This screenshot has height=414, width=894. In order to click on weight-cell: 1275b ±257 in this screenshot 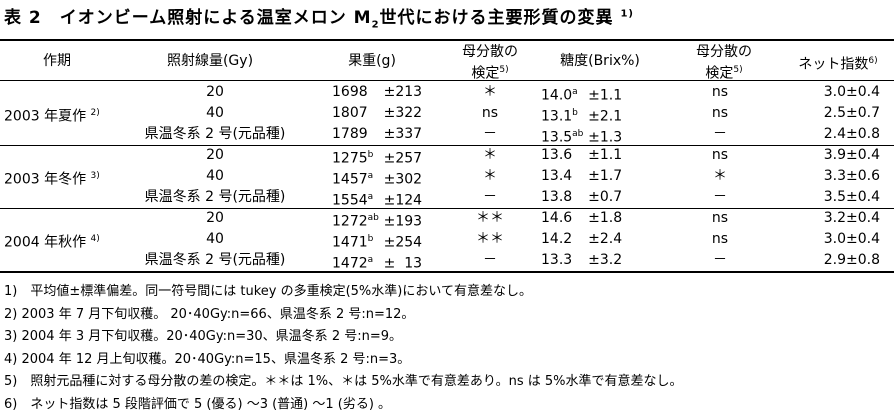, I will do `click(377, 157)`.